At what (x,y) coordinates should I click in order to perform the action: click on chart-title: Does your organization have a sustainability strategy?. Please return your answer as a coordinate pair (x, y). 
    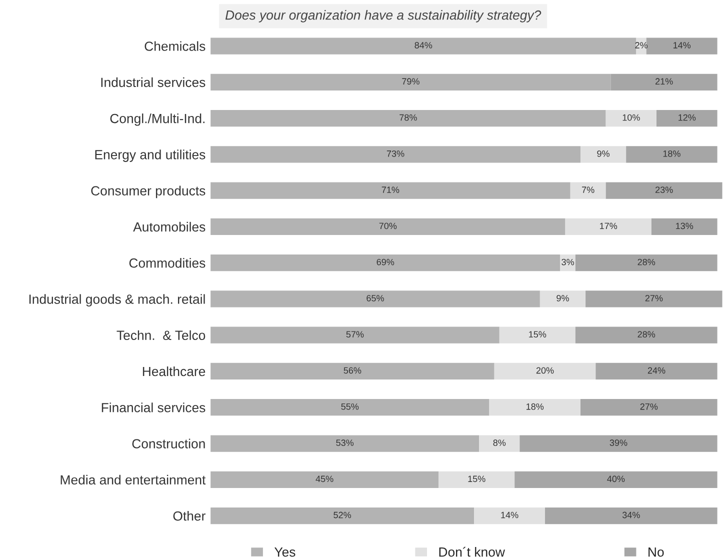
    Looking at the image, I should click on (383, 16).